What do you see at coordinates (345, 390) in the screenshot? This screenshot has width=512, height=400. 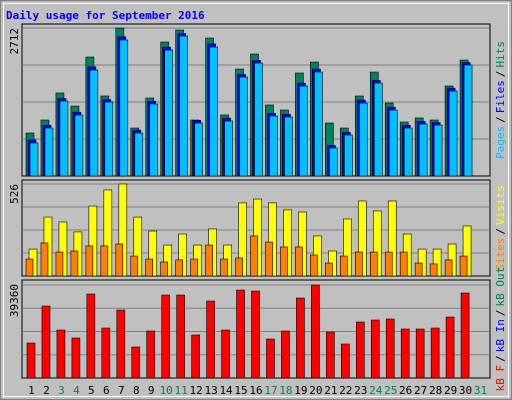 I see `x-tick-label: 22` at bounding box center [345, 390].